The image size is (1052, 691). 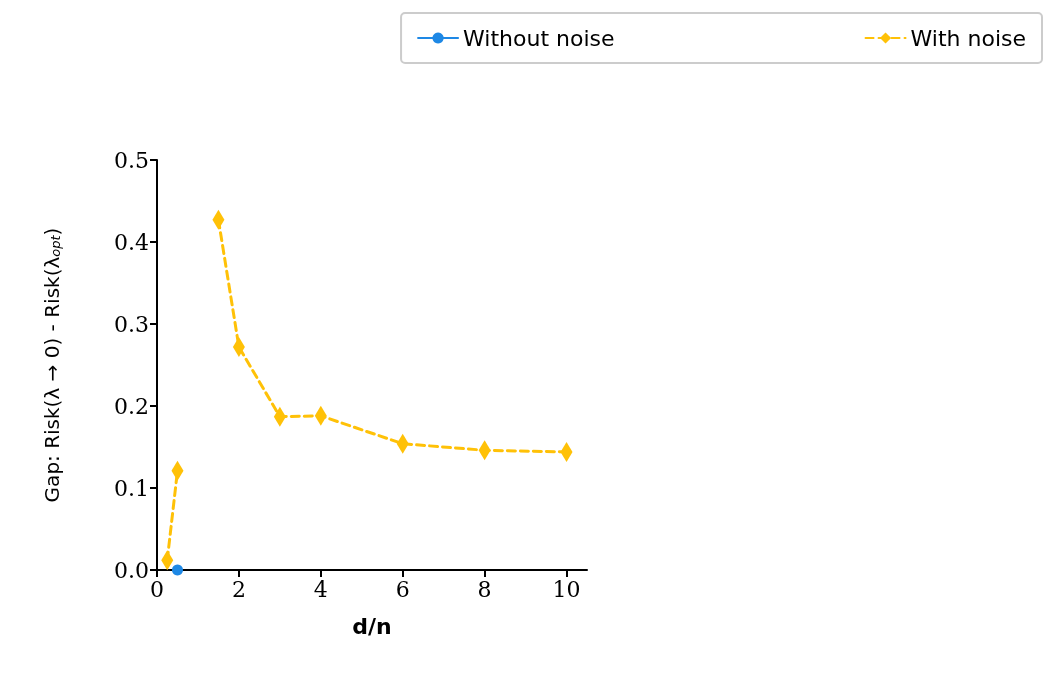 What do you see at coordinates (131, 324) in the screenshot?
I see `y-tick-label: 0.3` at bounding box center [131, 324].